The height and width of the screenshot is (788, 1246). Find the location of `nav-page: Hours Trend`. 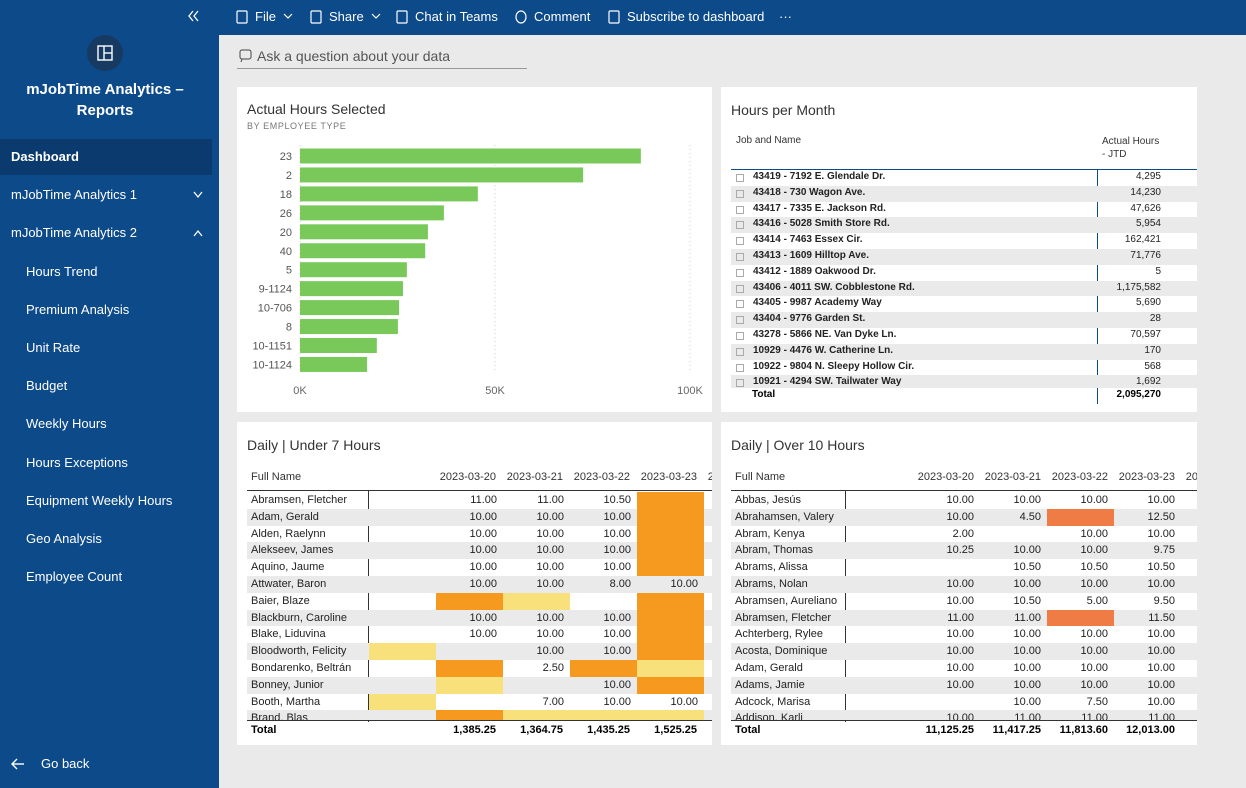

nav-page: Hours Trend is located at coordinates (62, 271).